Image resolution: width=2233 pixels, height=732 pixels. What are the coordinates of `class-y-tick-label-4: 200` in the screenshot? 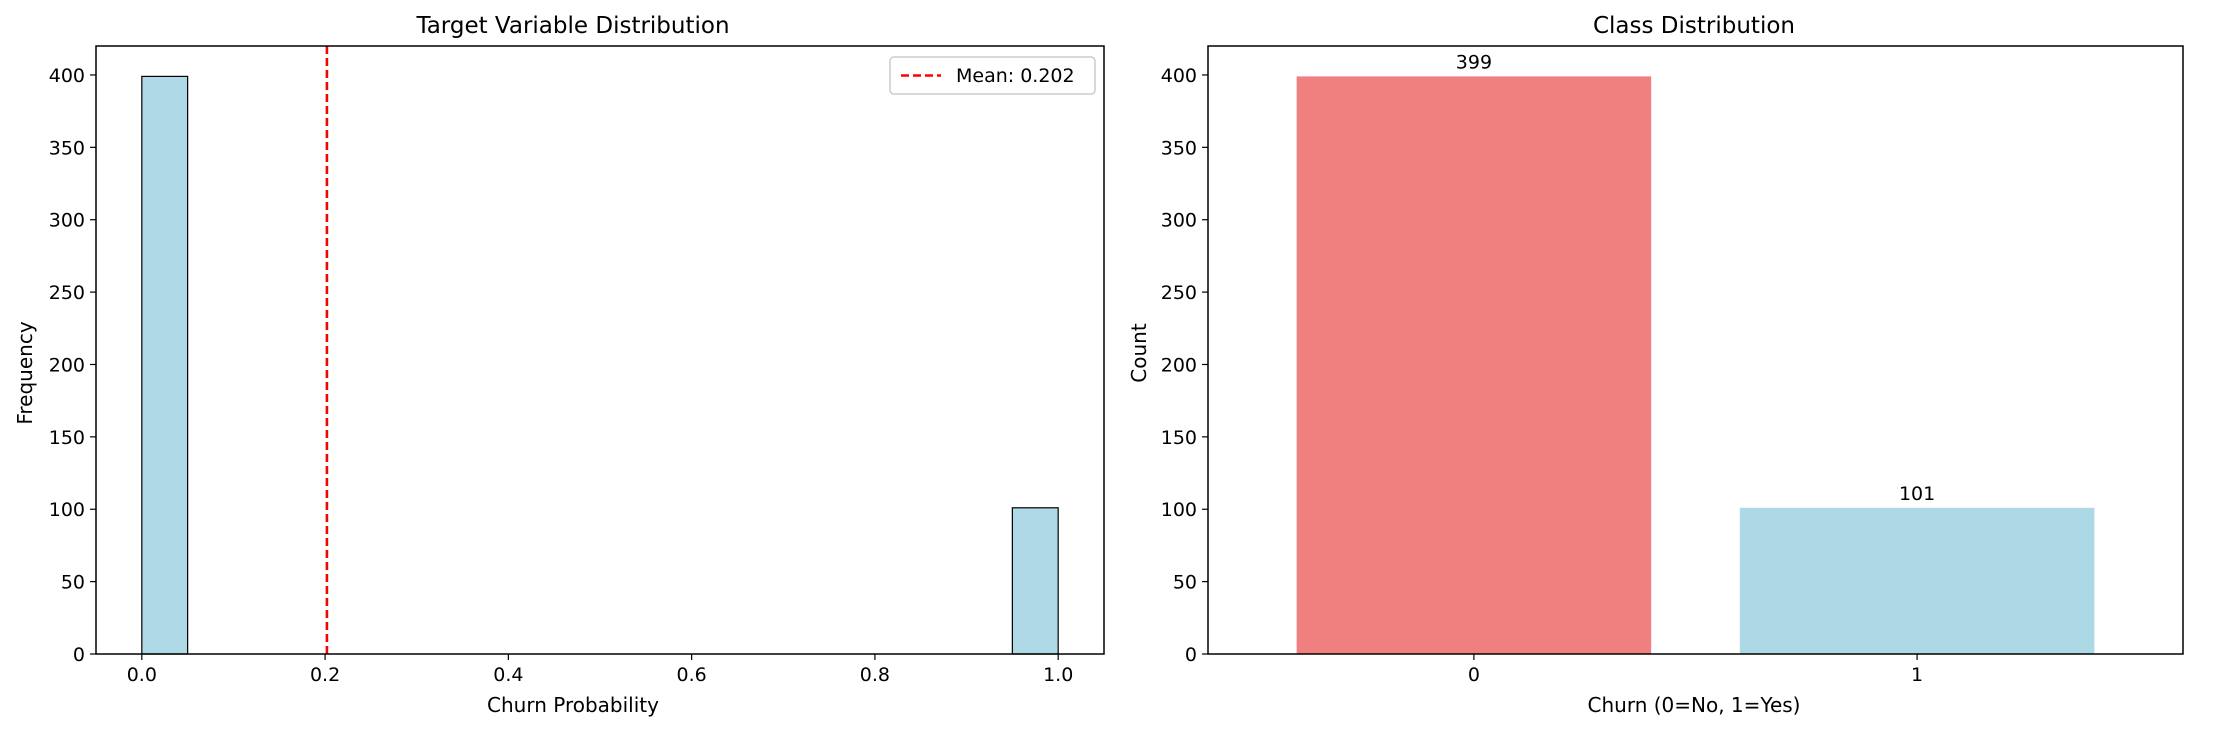 It's located at (1179, 365).